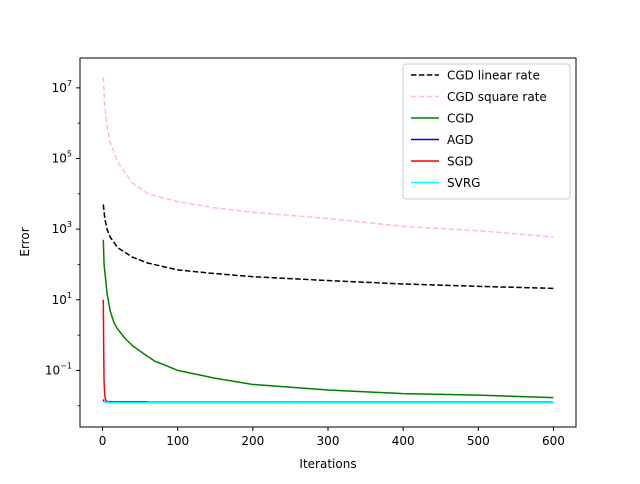 The width and height of the screenshot is (640, 484). Describe the element at coordinates (463, 183) in the screenshot. I see `legend-label: SVRG` at that location.